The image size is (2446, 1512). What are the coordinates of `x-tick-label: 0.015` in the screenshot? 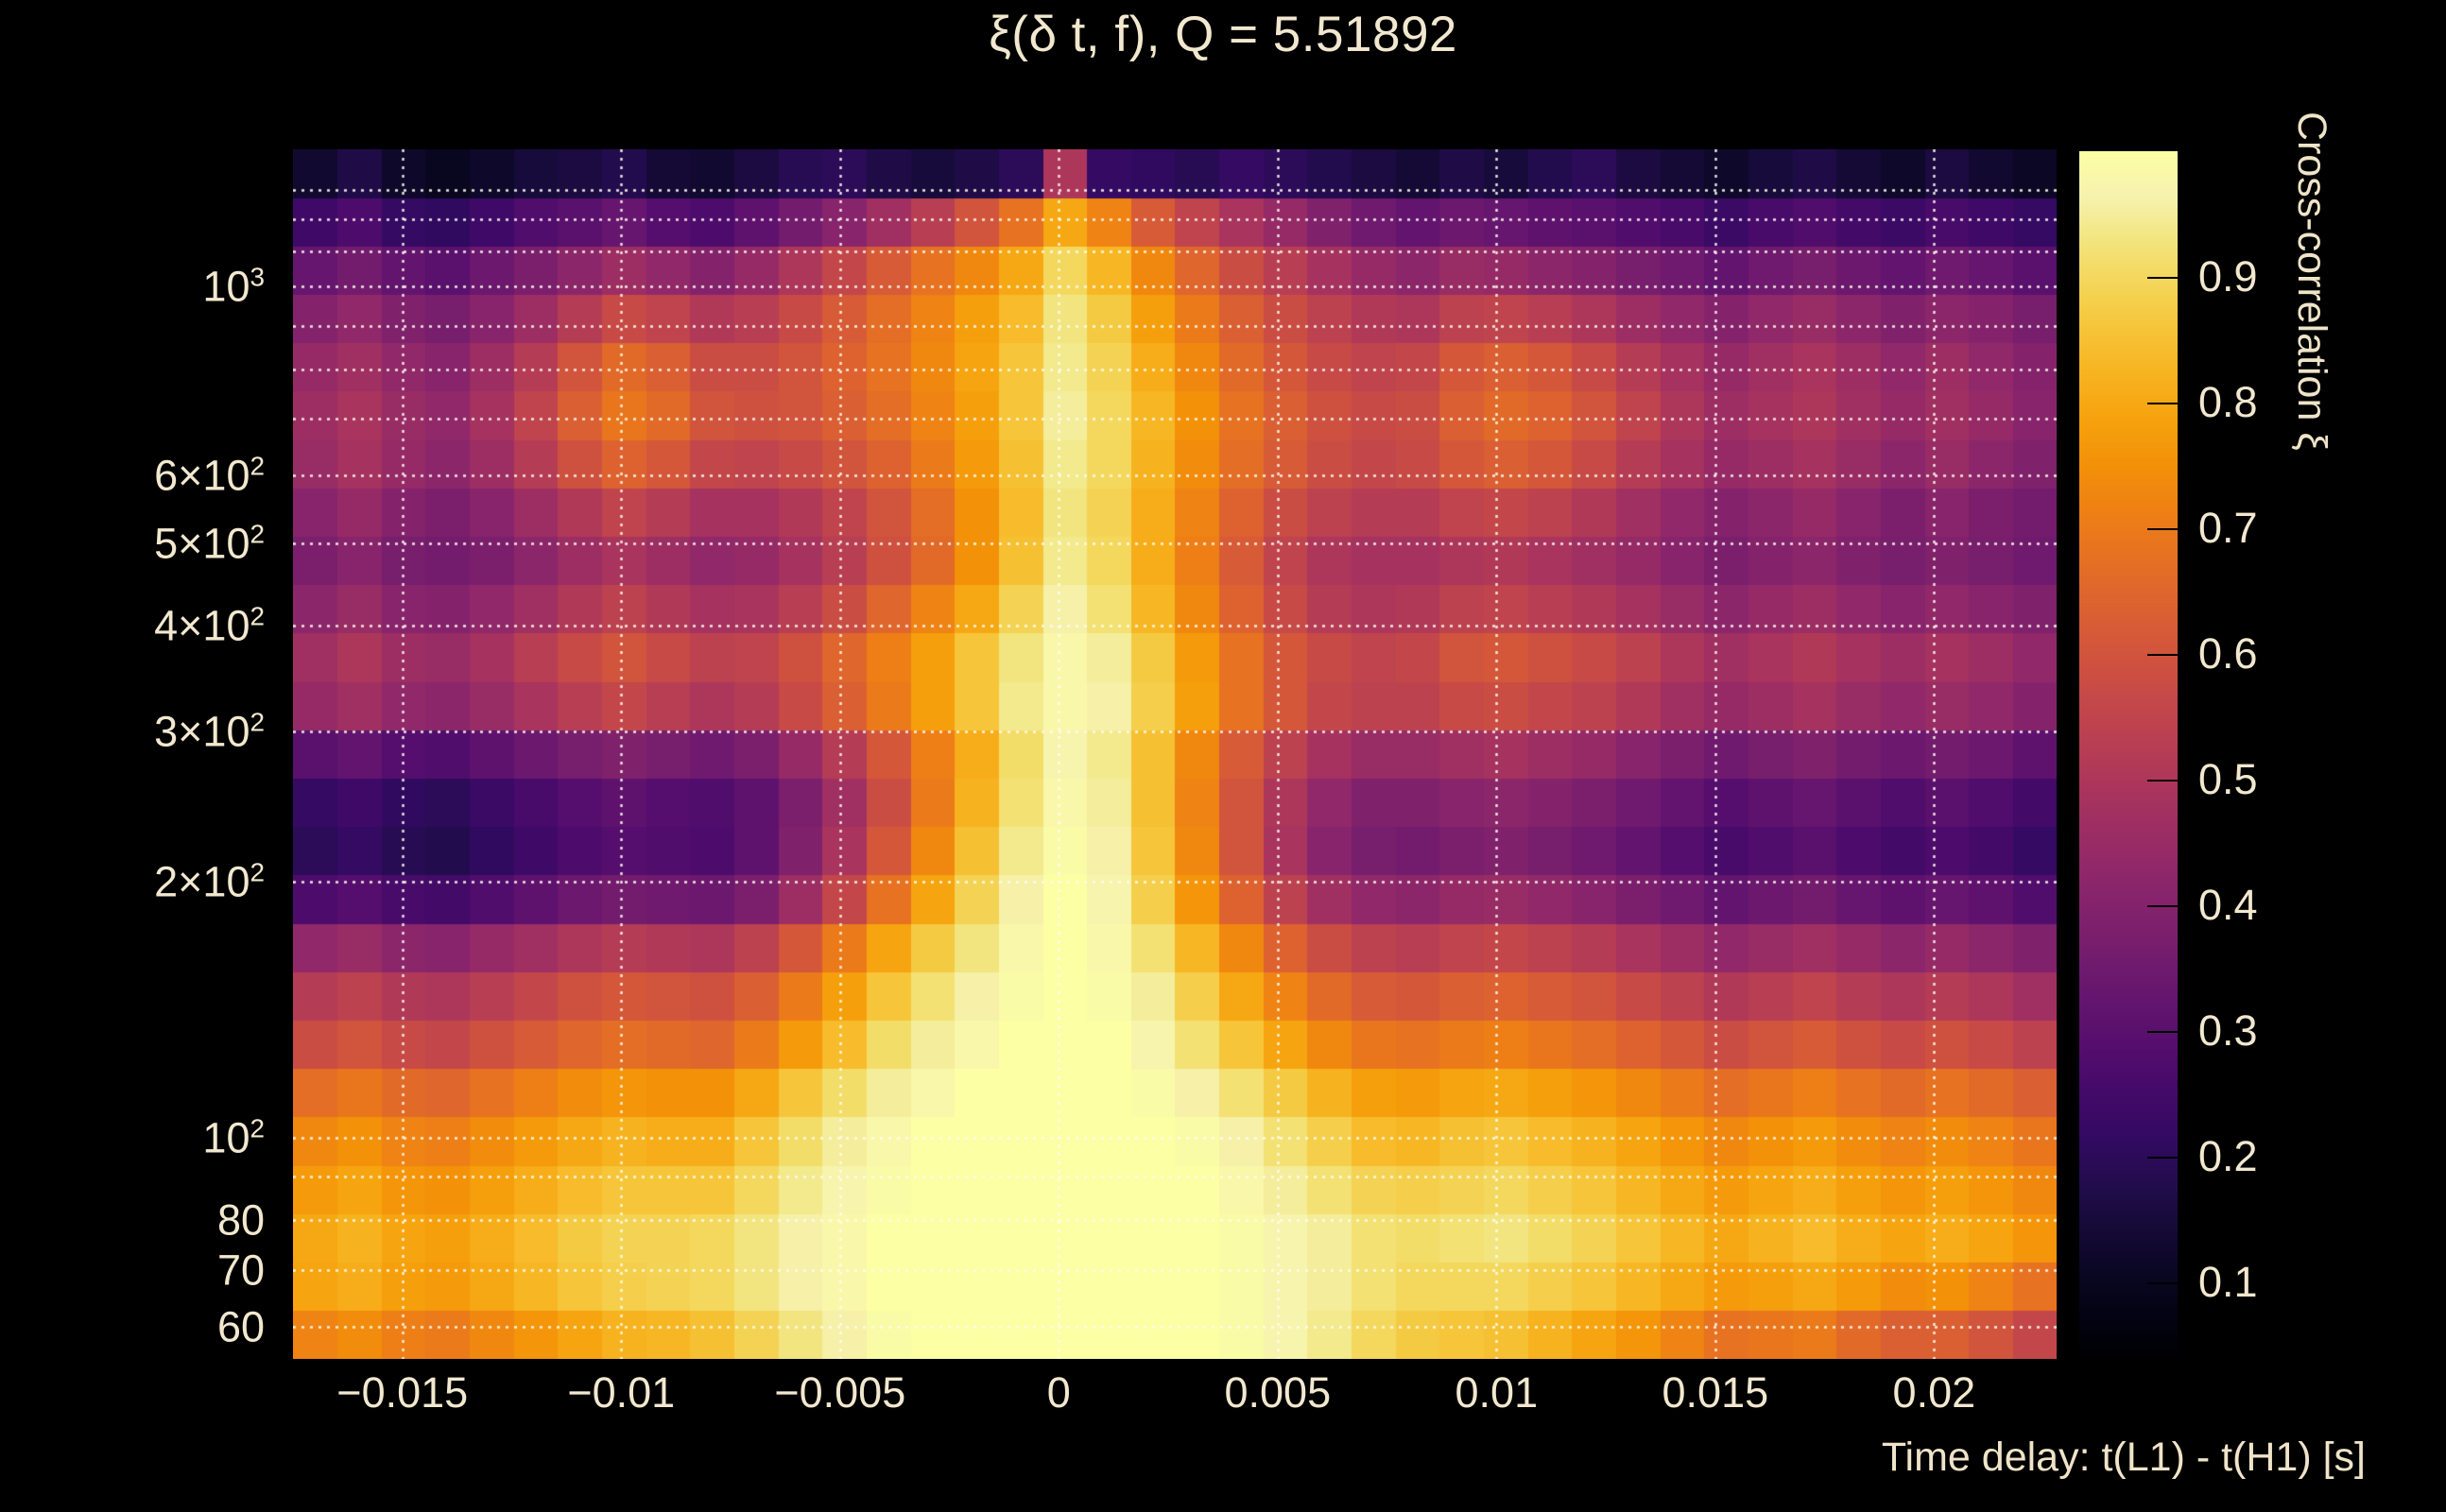 It's located at (1715, 1392).